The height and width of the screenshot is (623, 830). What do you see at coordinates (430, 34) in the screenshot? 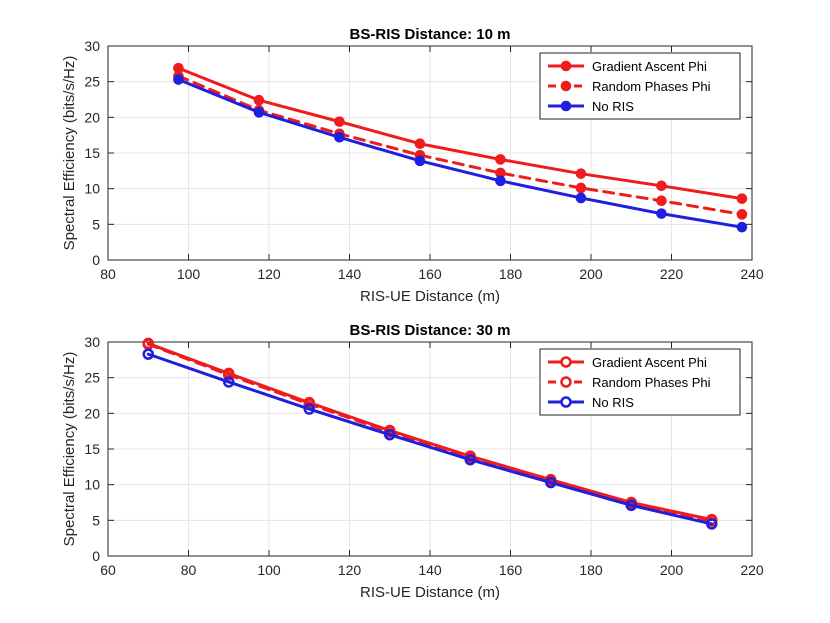
I see `chart-title: BS-RIS Distance: 10 m` at bounding box center [430, 34].